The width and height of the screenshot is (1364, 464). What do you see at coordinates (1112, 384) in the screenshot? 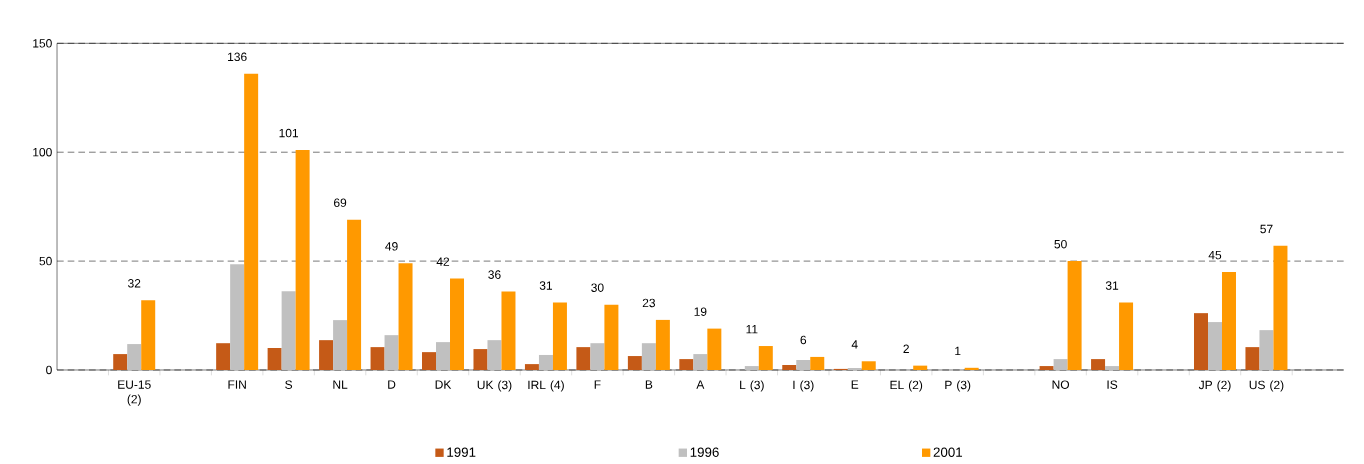
I see `x-tick-label: IS` at bounding box center [1112, 384].